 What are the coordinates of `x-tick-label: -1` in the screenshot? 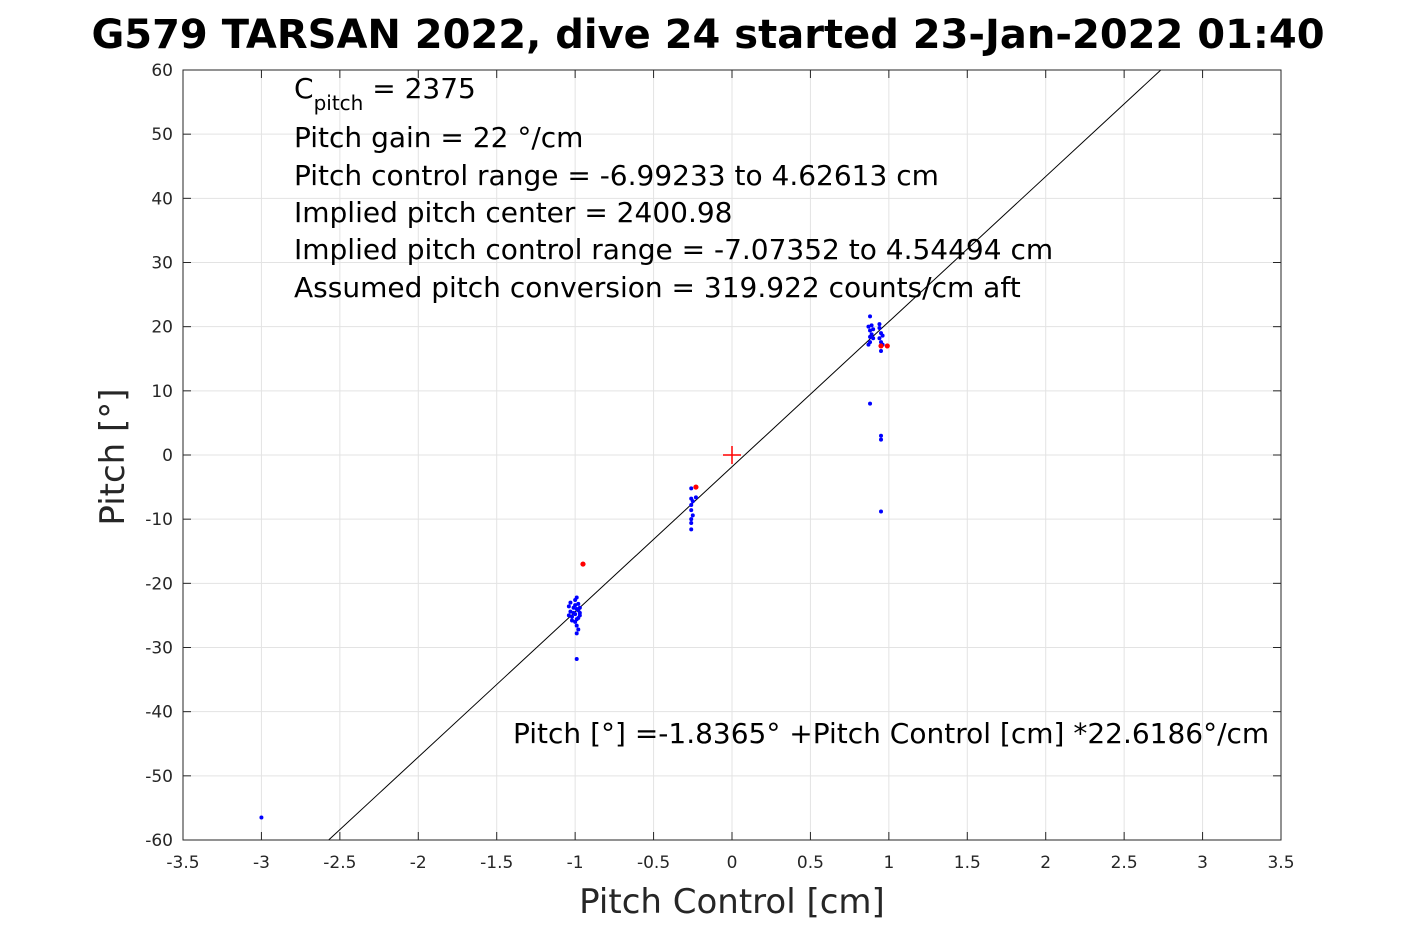 It's located at (575, 863).